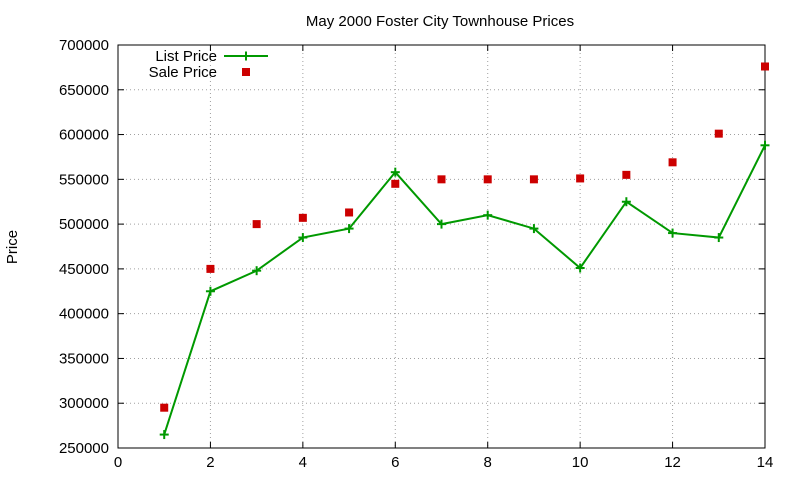 This screenshot has width=800, height=480. I want to click on legend-item-list-price: List Price, so click(211, 56).